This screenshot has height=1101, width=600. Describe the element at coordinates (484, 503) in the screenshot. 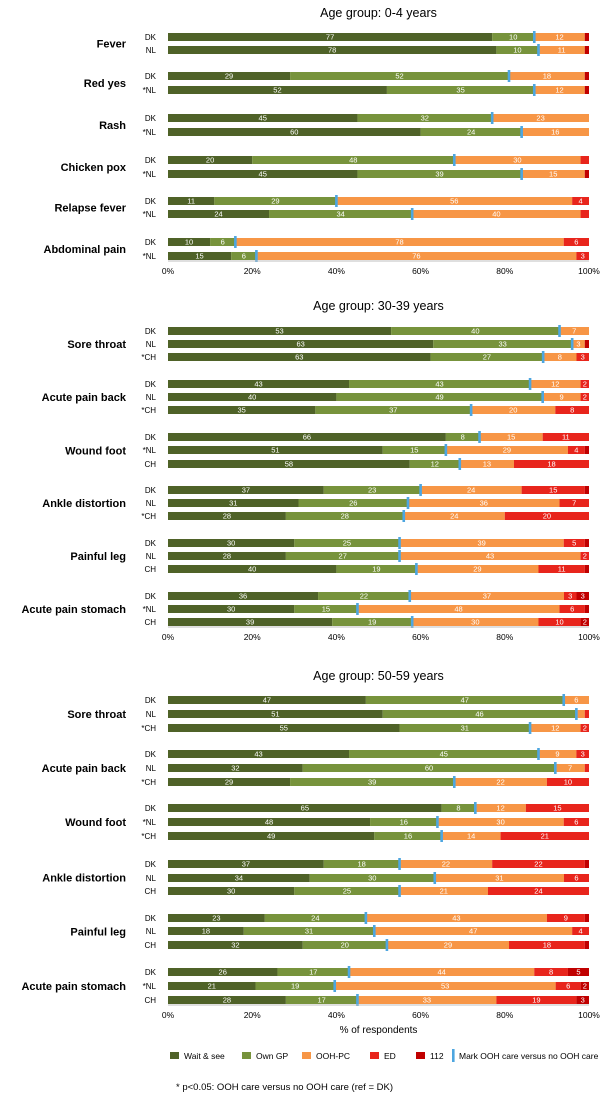

I see `data-label: 36` at that location.